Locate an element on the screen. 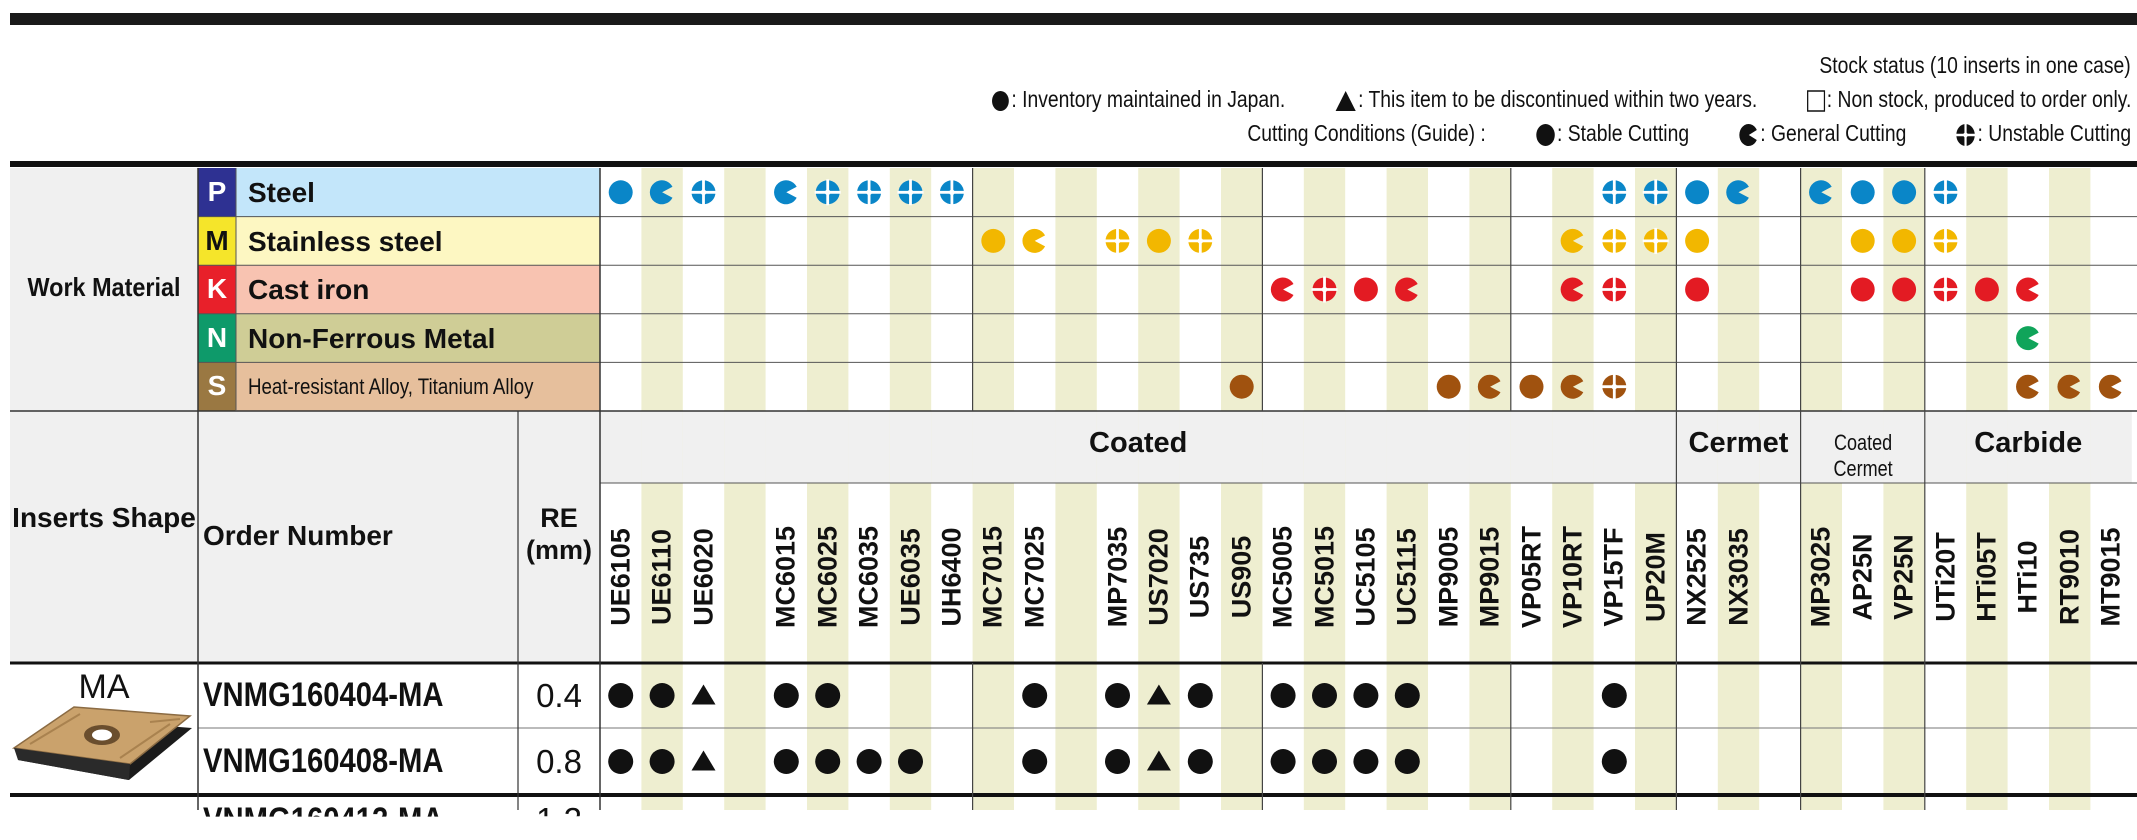 This screenshot has width=2137, height=840. grade-label: NX2525 is located at coordinates (1696, 577).